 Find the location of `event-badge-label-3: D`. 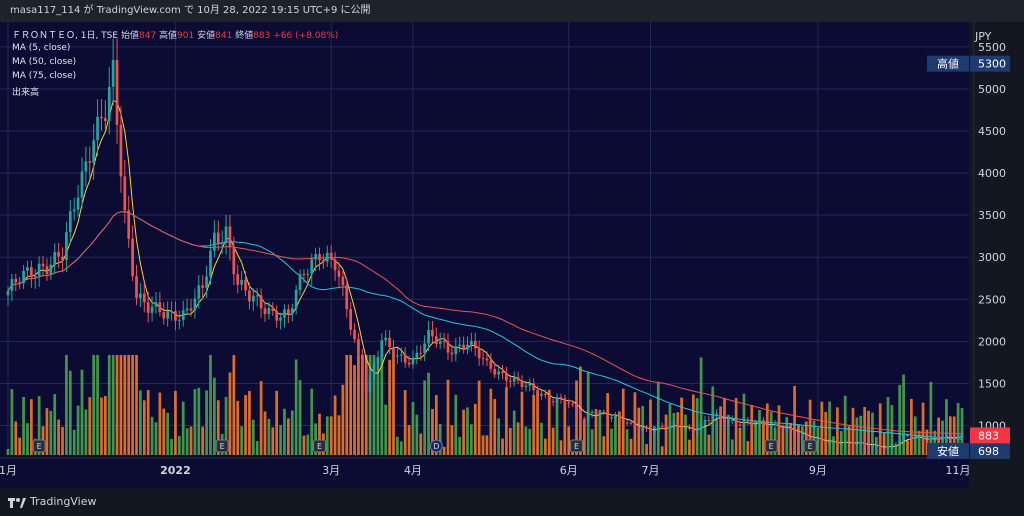

event-badge-label-3: D is located at coordinates (436, 446).